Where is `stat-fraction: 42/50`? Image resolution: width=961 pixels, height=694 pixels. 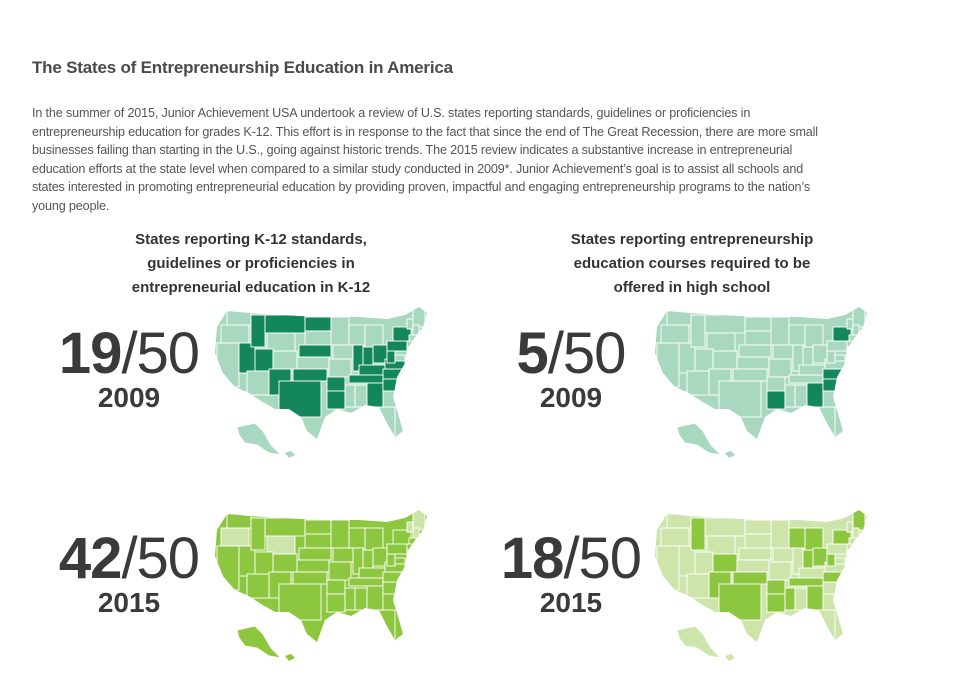
stat-fraction: 42/50 is located at coordinates (129, 559).